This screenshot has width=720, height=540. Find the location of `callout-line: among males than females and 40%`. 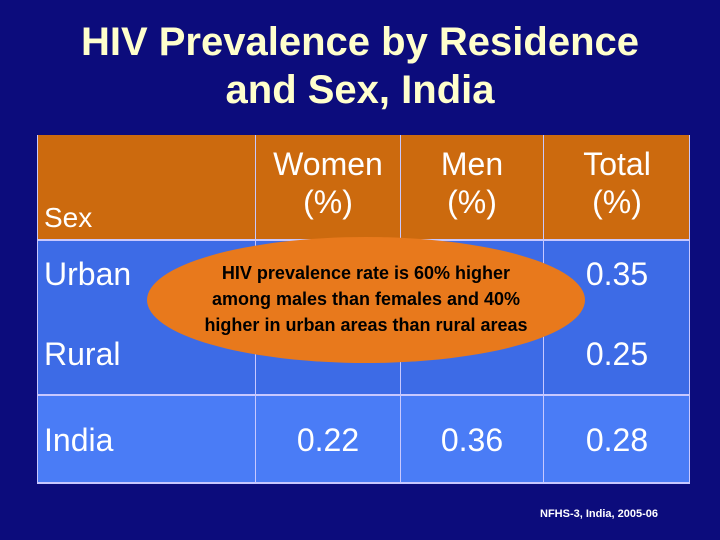

callout-line: among males than females and 40% is located at coordinates (366, 299).